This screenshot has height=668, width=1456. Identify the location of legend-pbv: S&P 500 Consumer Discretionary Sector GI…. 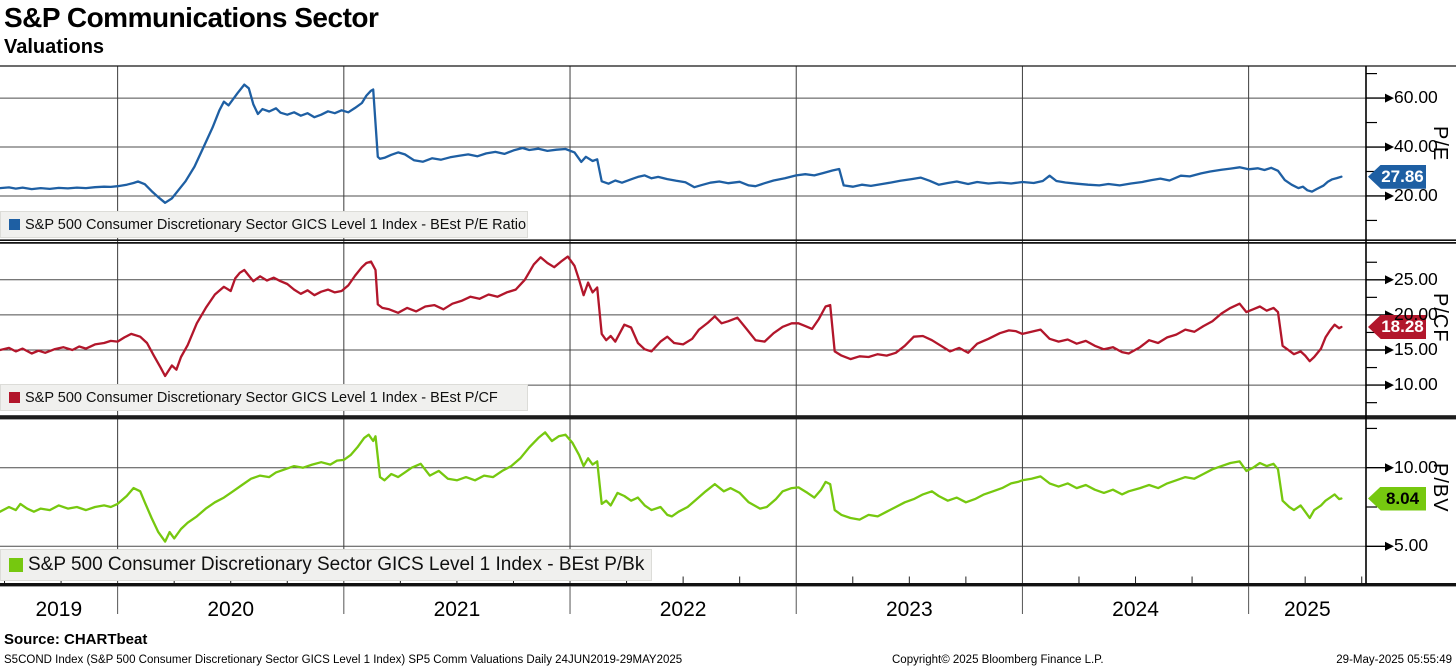
(326, 565).